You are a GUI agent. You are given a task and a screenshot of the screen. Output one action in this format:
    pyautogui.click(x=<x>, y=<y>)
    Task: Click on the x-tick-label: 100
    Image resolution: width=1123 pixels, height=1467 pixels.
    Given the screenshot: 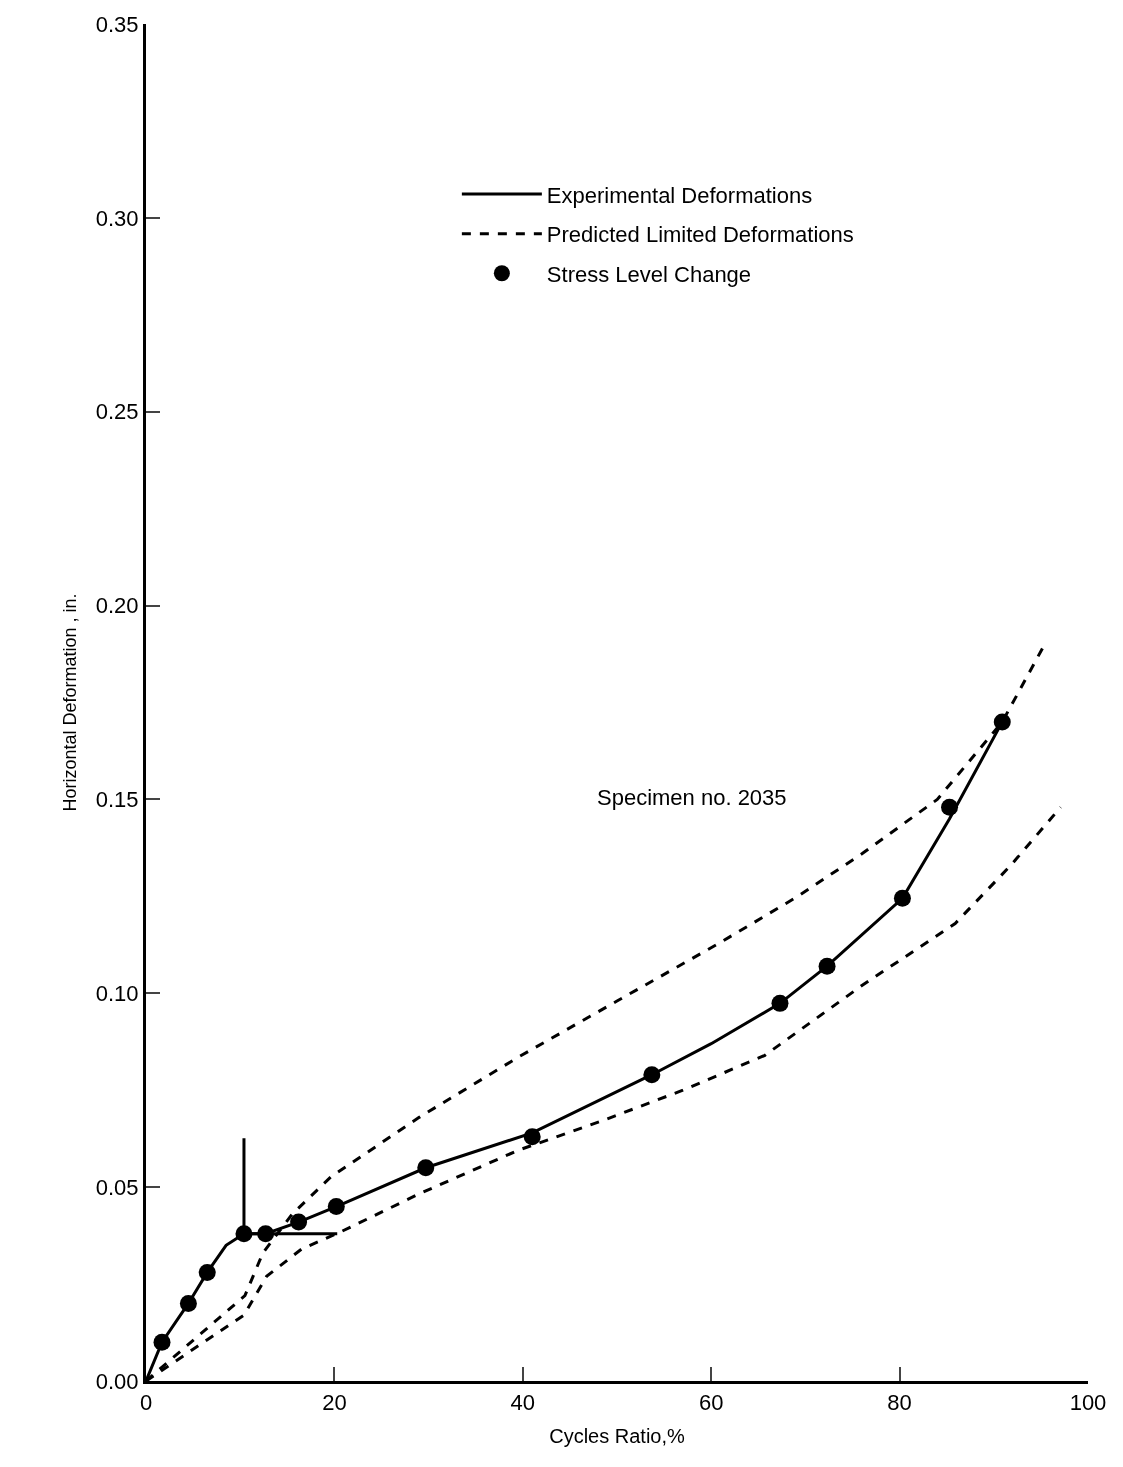 What is the action you would take?
    pyautogui.click(x=1088, y=1403)
    